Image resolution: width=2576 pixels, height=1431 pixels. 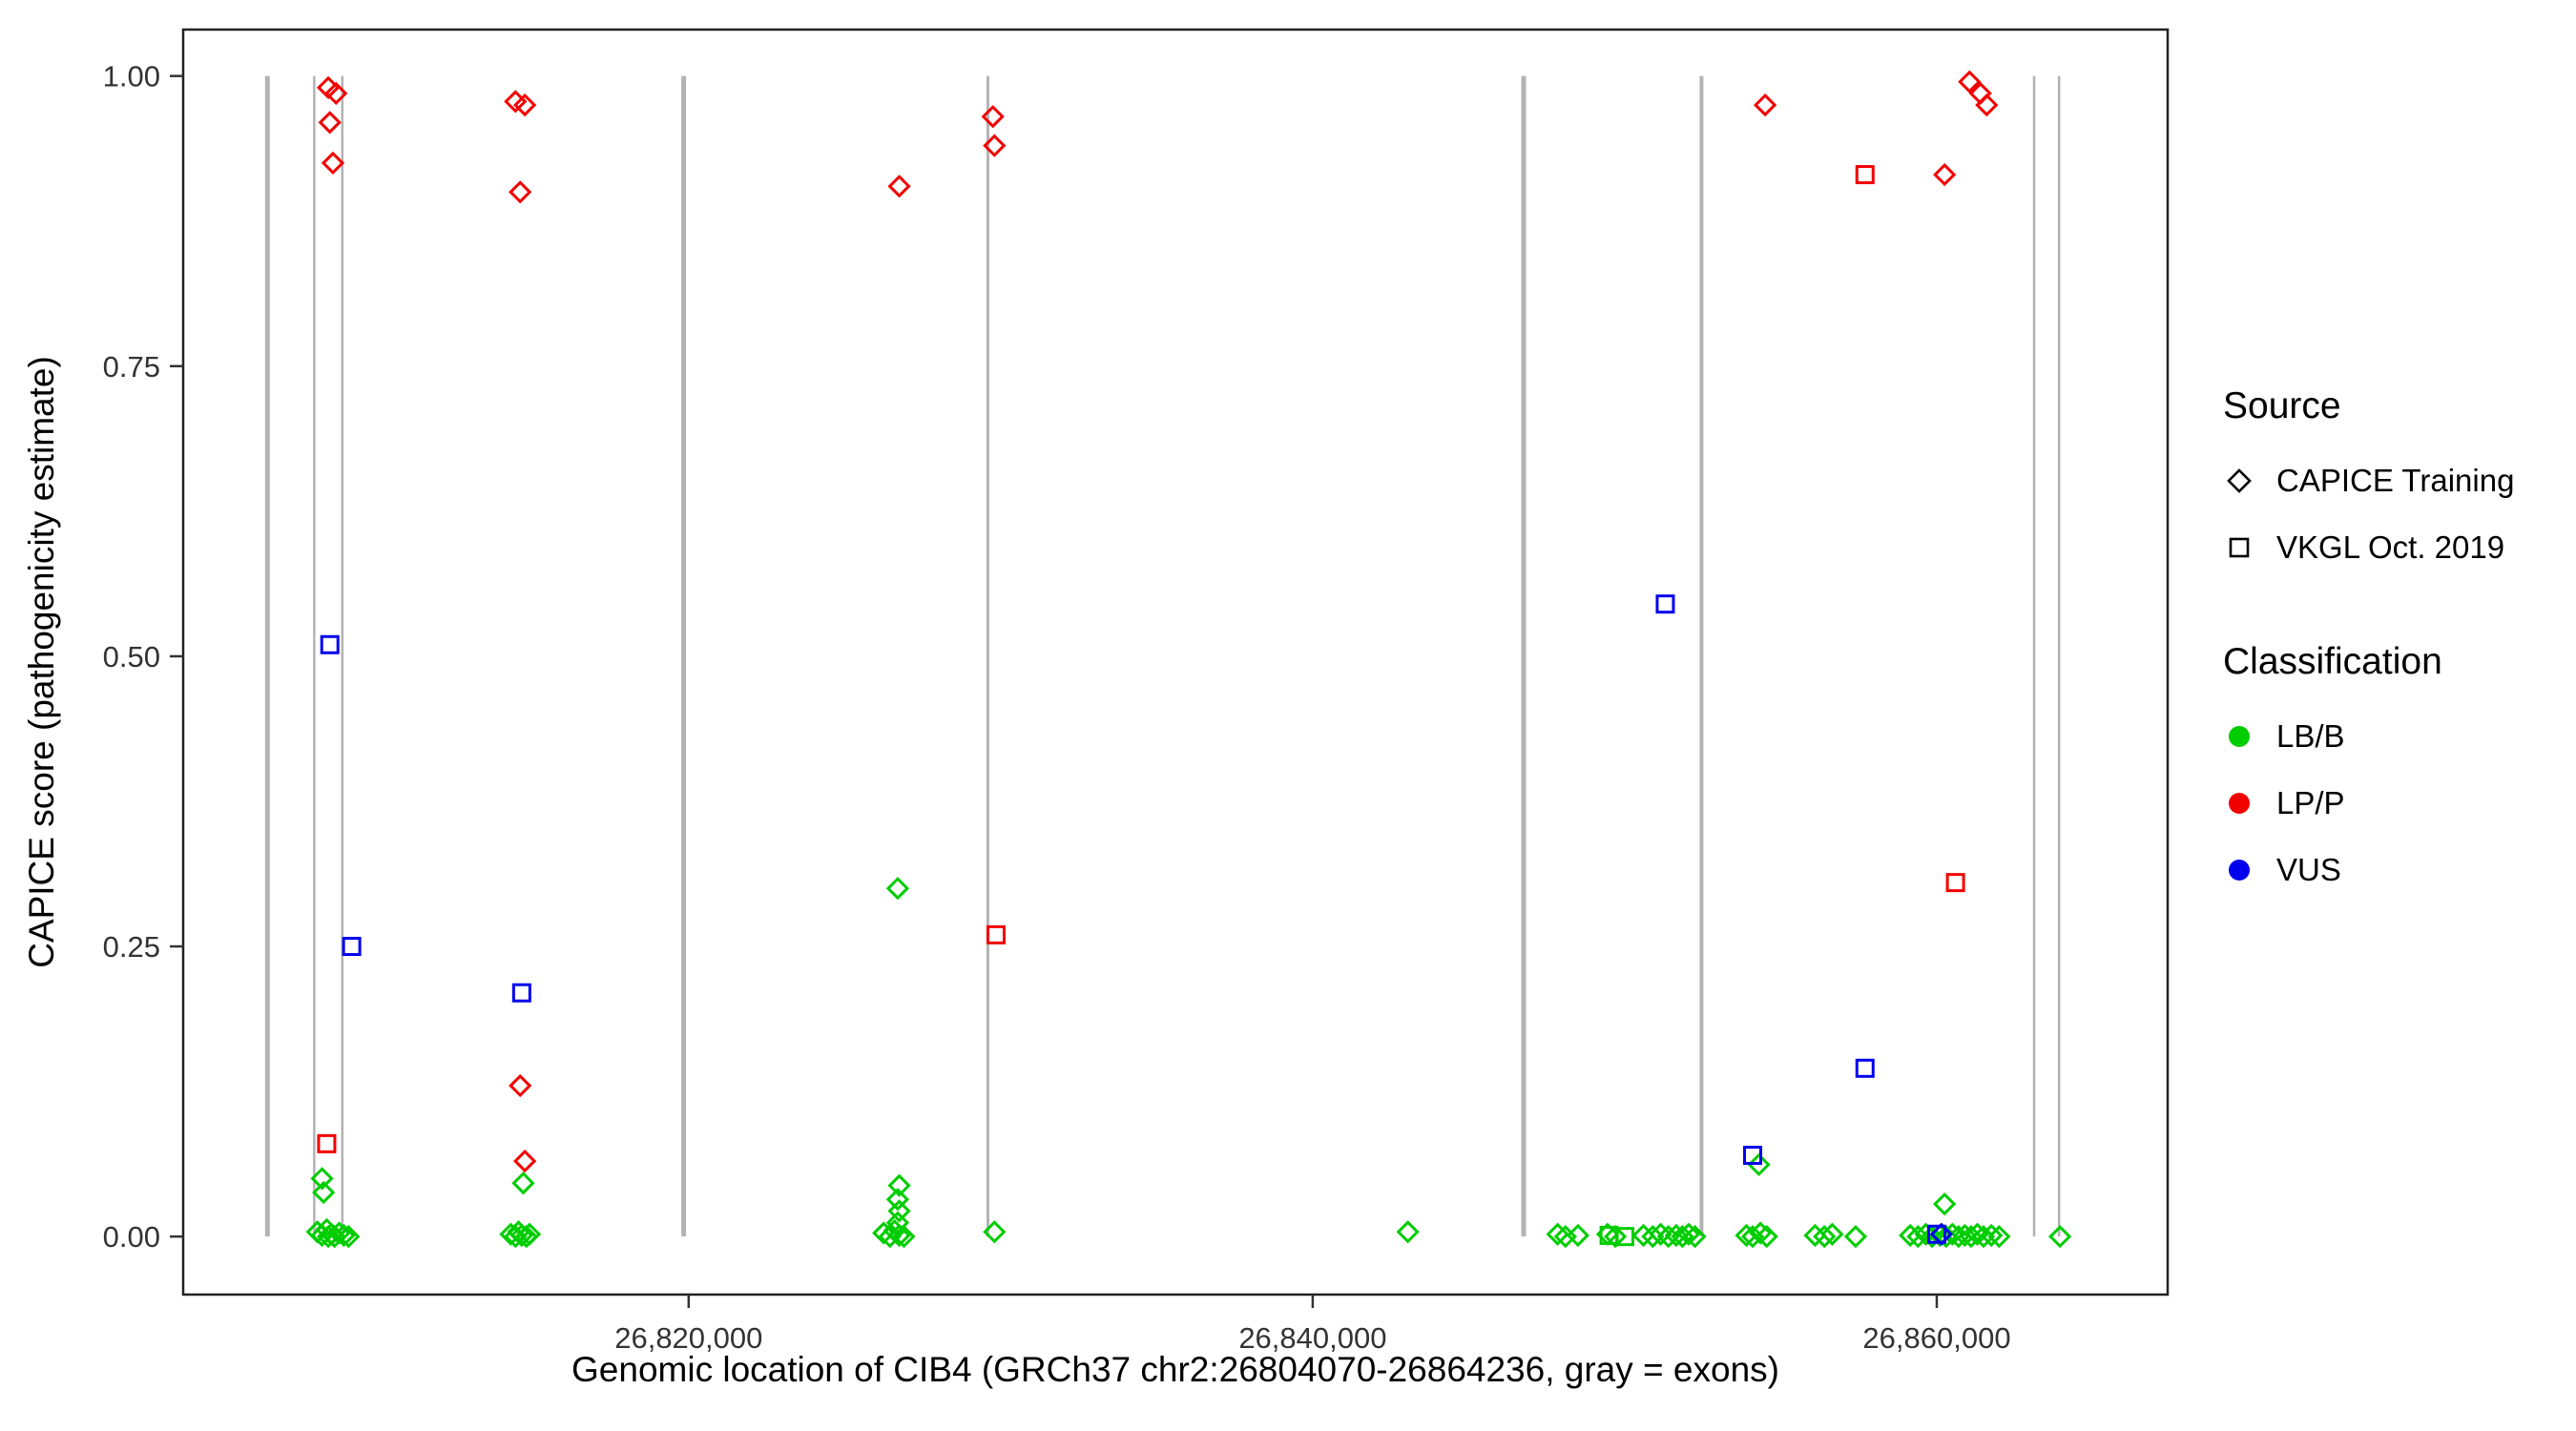 What do you see at coordinates (2368, 803) in the screenshot?
I see `legend-item-lpp: LP/P` at bounding box center [2368, 803].